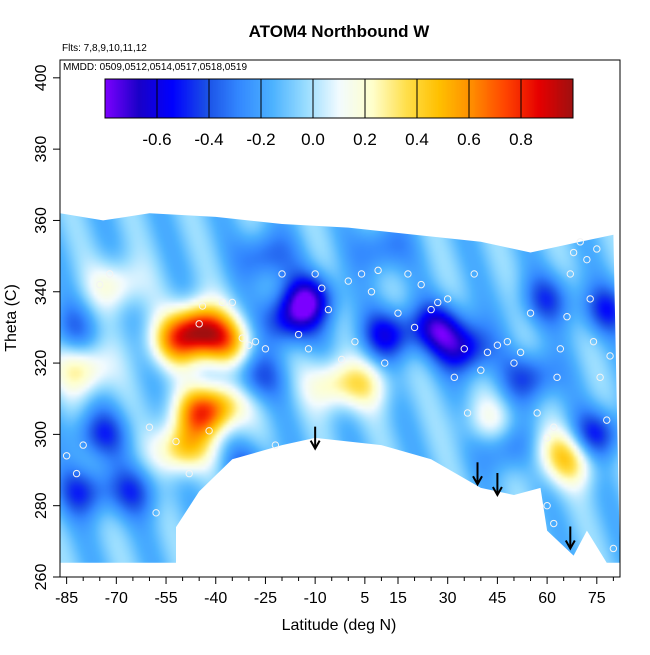  What do you see at coordinates (315, 598) in the screenshot?
I see `x-tick-label: -10` at bounding box center [315, 598].